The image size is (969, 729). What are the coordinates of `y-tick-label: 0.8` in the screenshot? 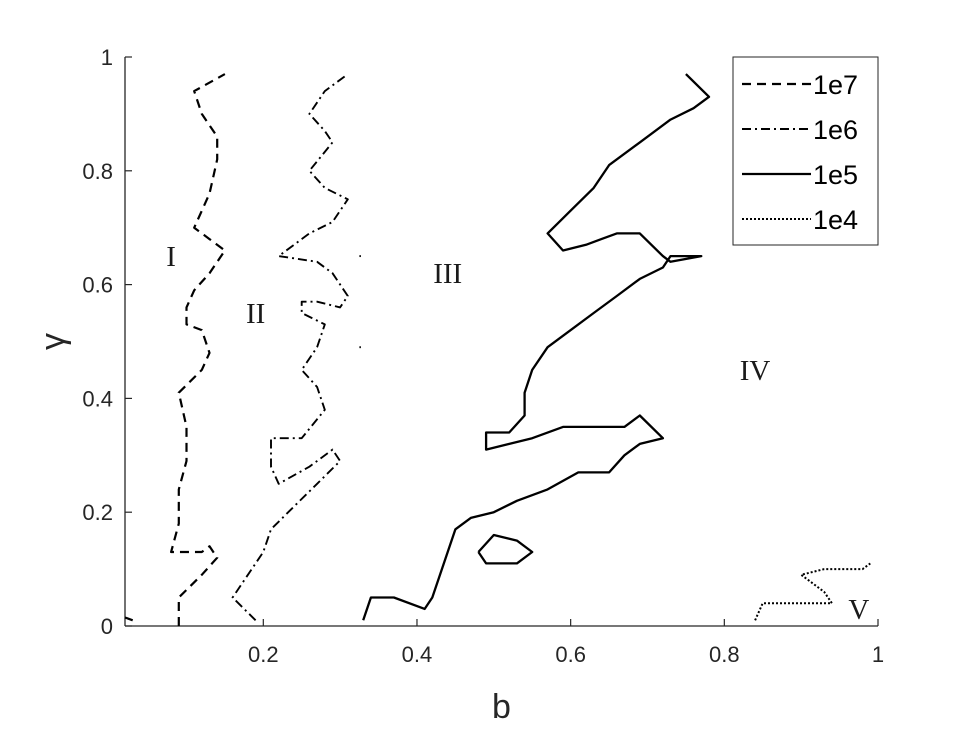 It's located at (97, 171).